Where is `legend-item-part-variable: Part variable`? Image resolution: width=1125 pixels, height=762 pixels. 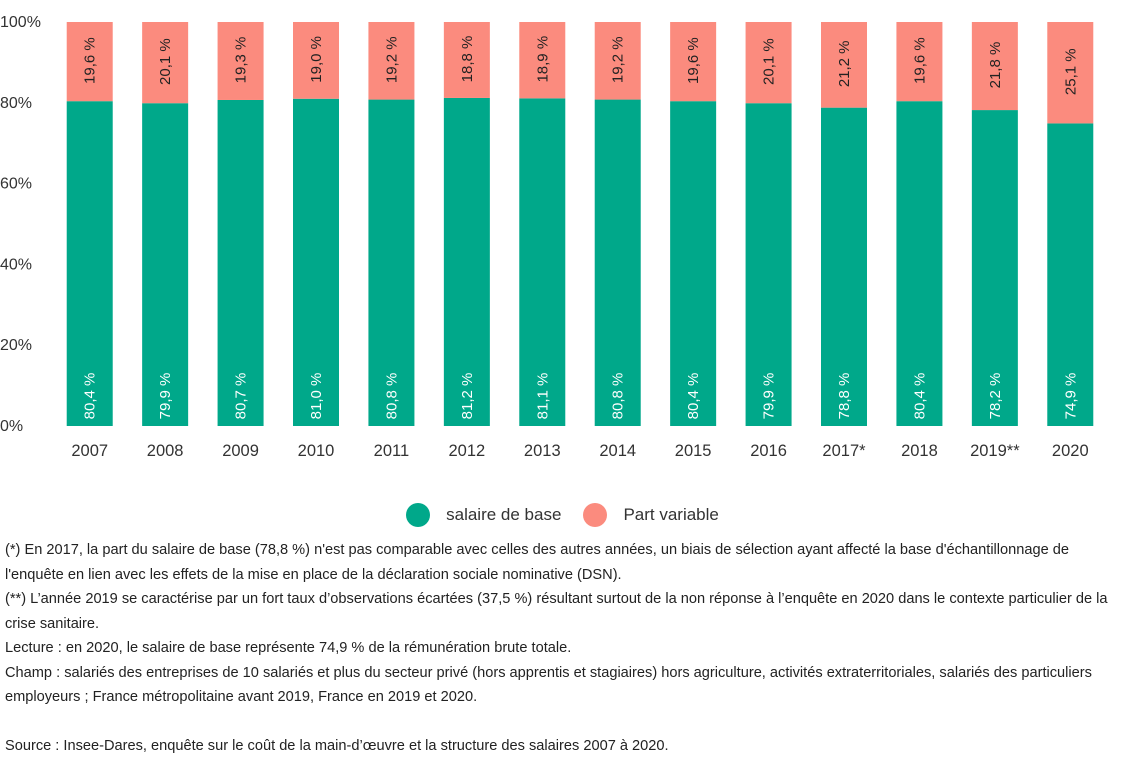 legend-item-part-variable: Part variable is located at coordinates (651, 515).